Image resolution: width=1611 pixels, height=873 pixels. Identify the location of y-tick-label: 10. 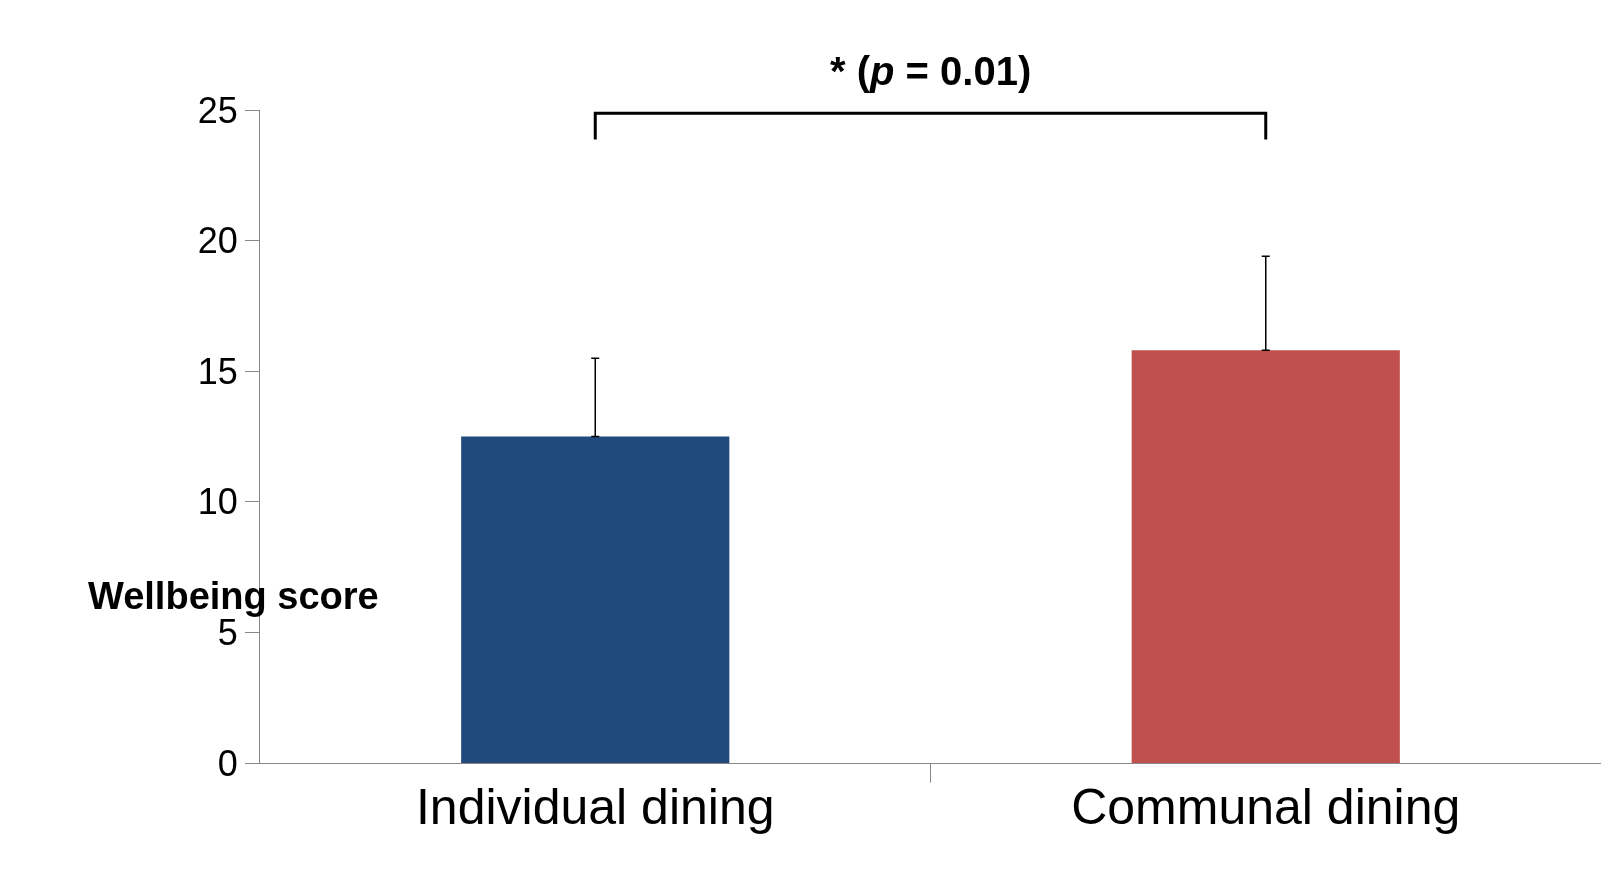
(217, 502).